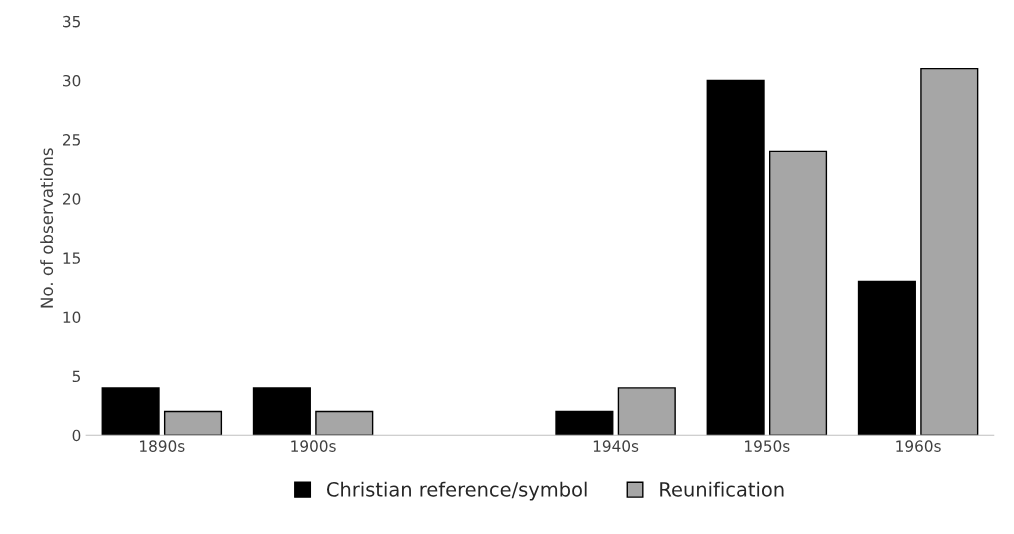  What do you see at coordinates (313, 446) in the screenshot?
I see `x-tick-label: 1900s` at bounding box center [313, 446].